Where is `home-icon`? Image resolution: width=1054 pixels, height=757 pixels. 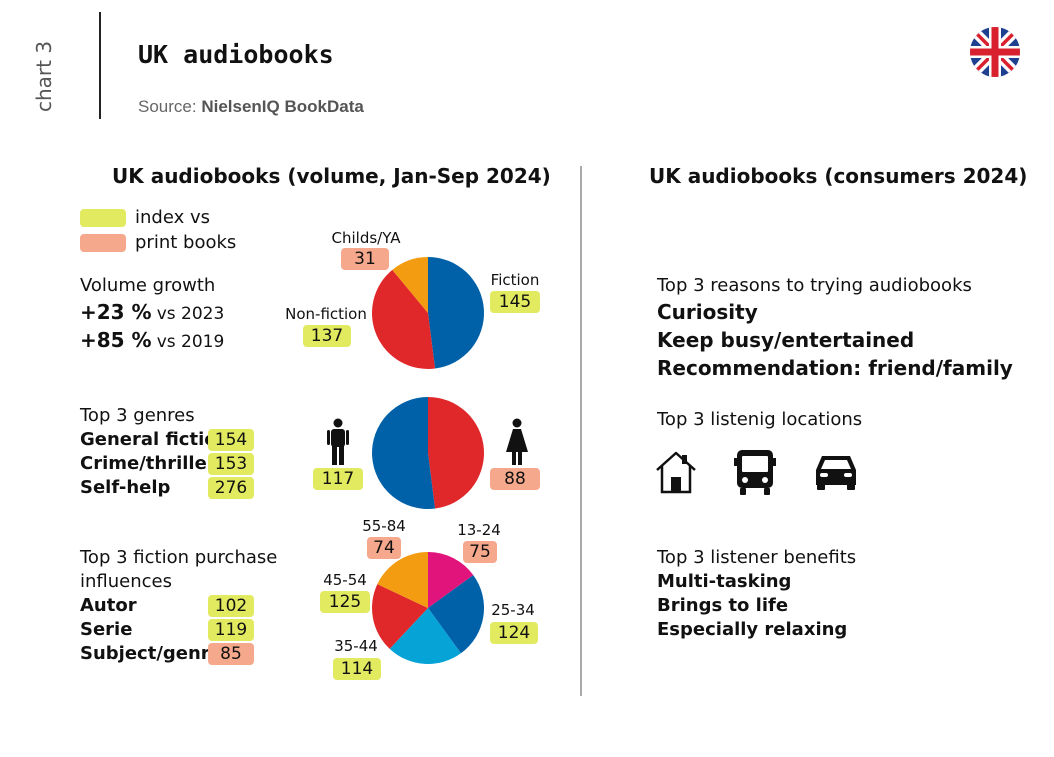 home-icon is located at coordinates (676, 472).